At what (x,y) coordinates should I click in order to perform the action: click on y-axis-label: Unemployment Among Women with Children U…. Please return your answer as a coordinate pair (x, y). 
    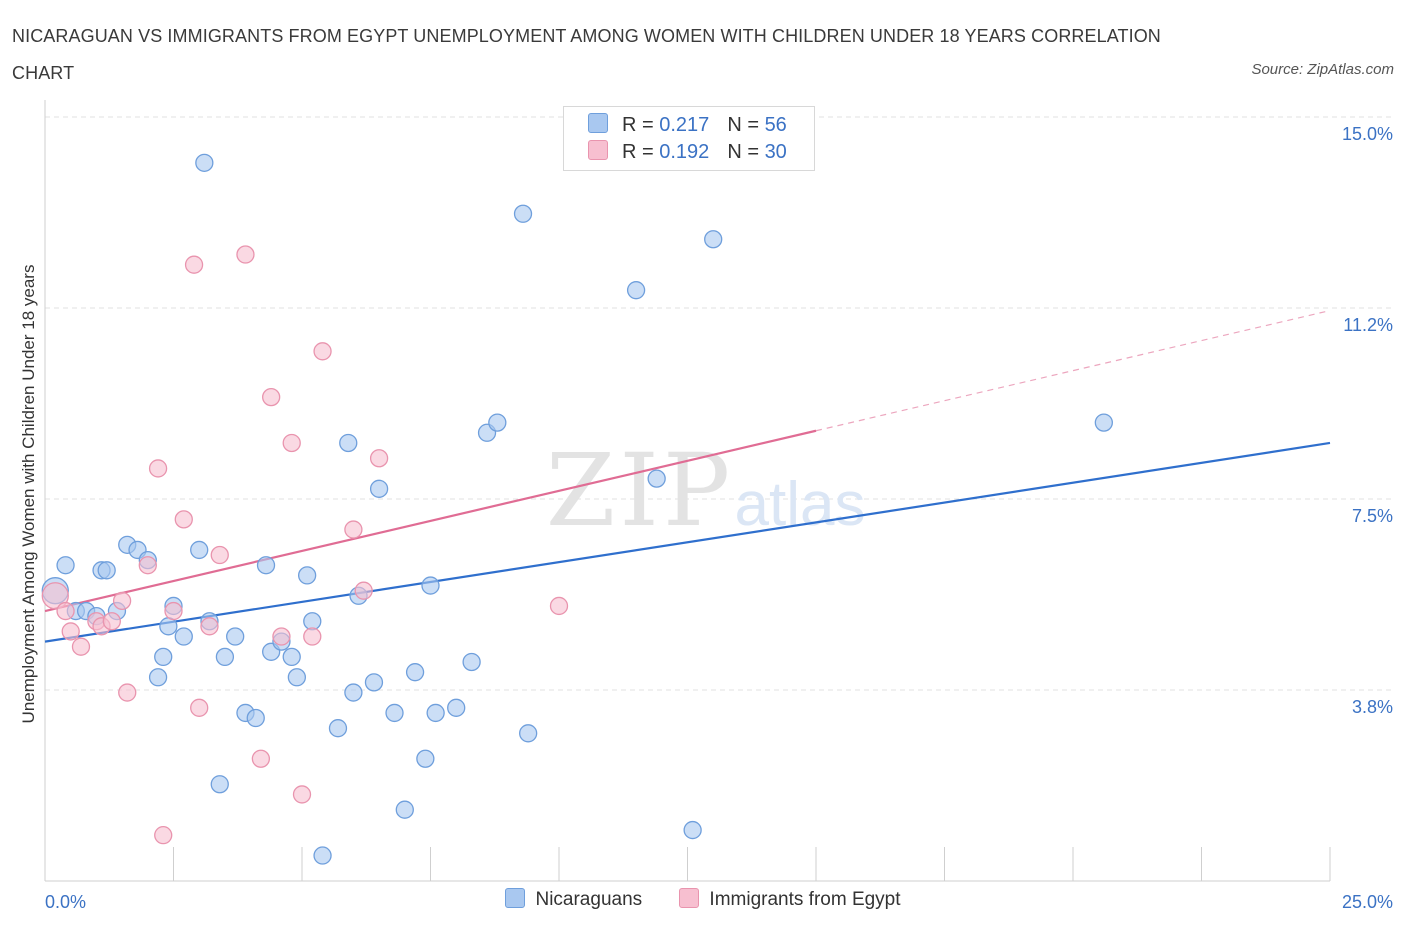
    Looking at the image, I should click on (28, 494).